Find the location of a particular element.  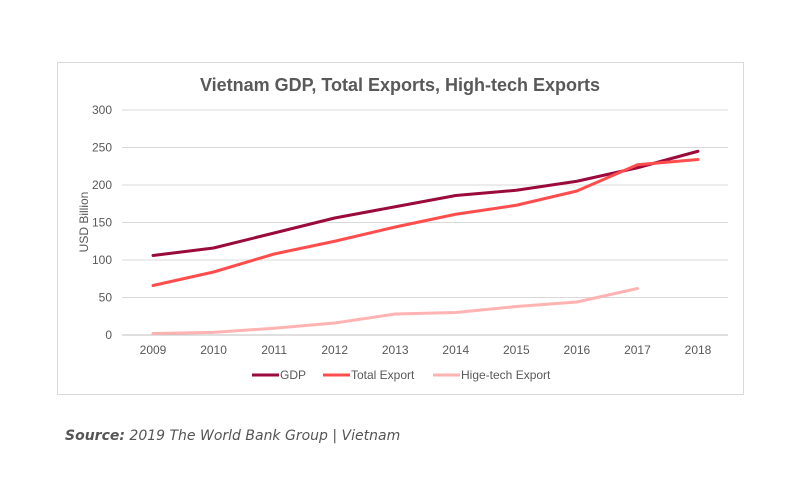

x-tick-label: 2009 is located at coordinates (153, 350).